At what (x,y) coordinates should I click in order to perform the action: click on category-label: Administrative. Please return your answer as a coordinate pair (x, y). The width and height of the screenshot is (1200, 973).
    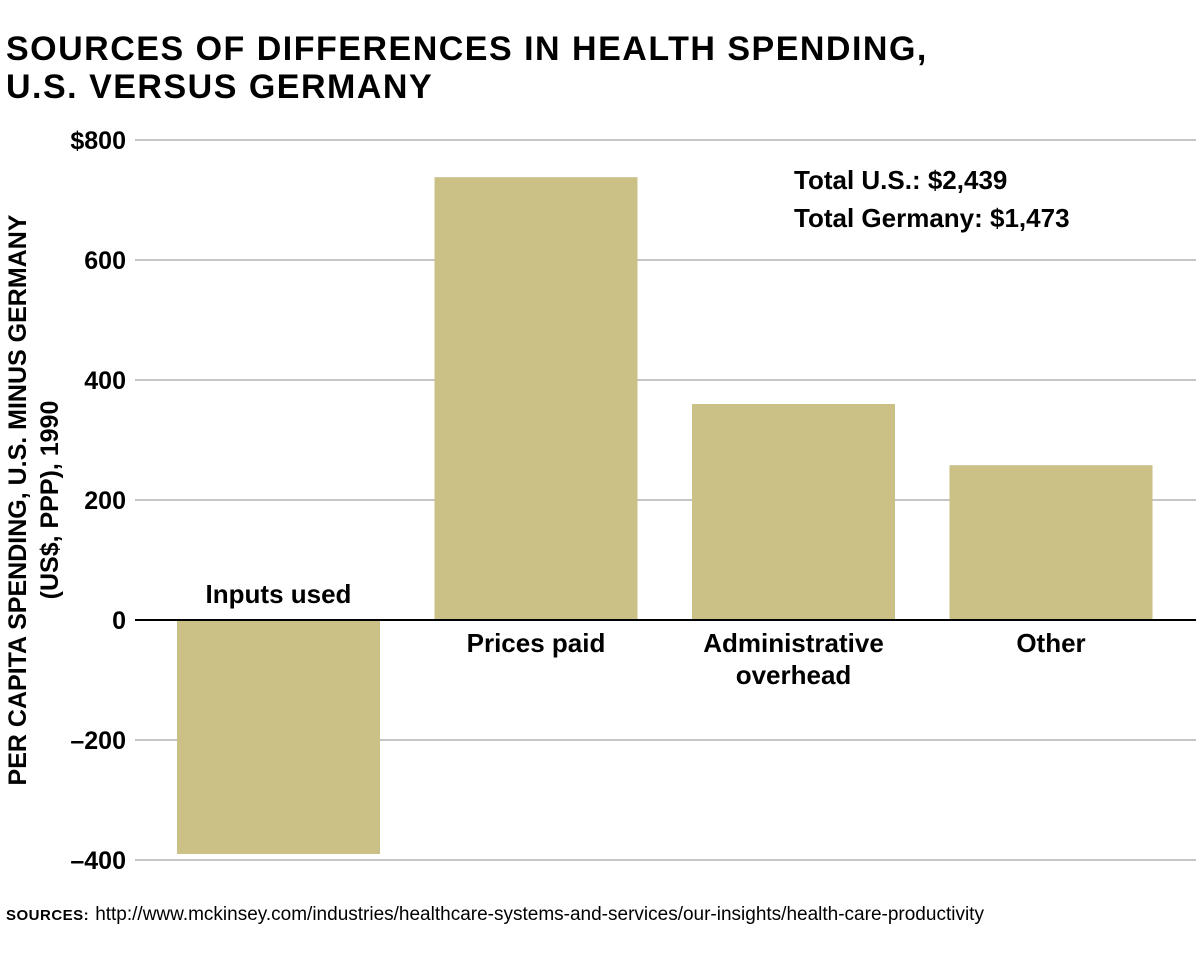
    Looking at the image, I should click on (793, 643).